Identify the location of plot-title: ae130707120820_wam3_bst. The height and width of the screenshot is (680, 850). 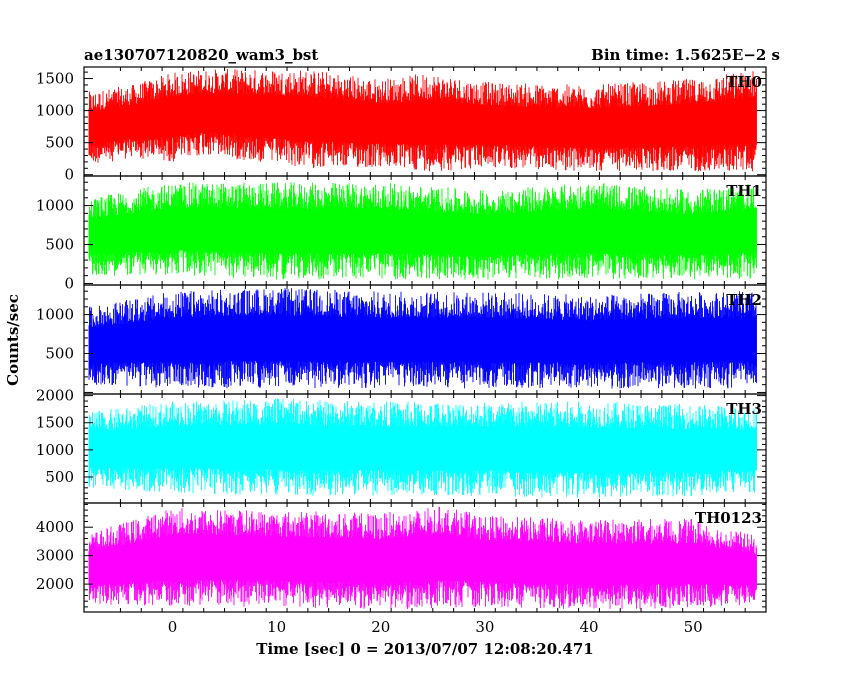
(201, 55).